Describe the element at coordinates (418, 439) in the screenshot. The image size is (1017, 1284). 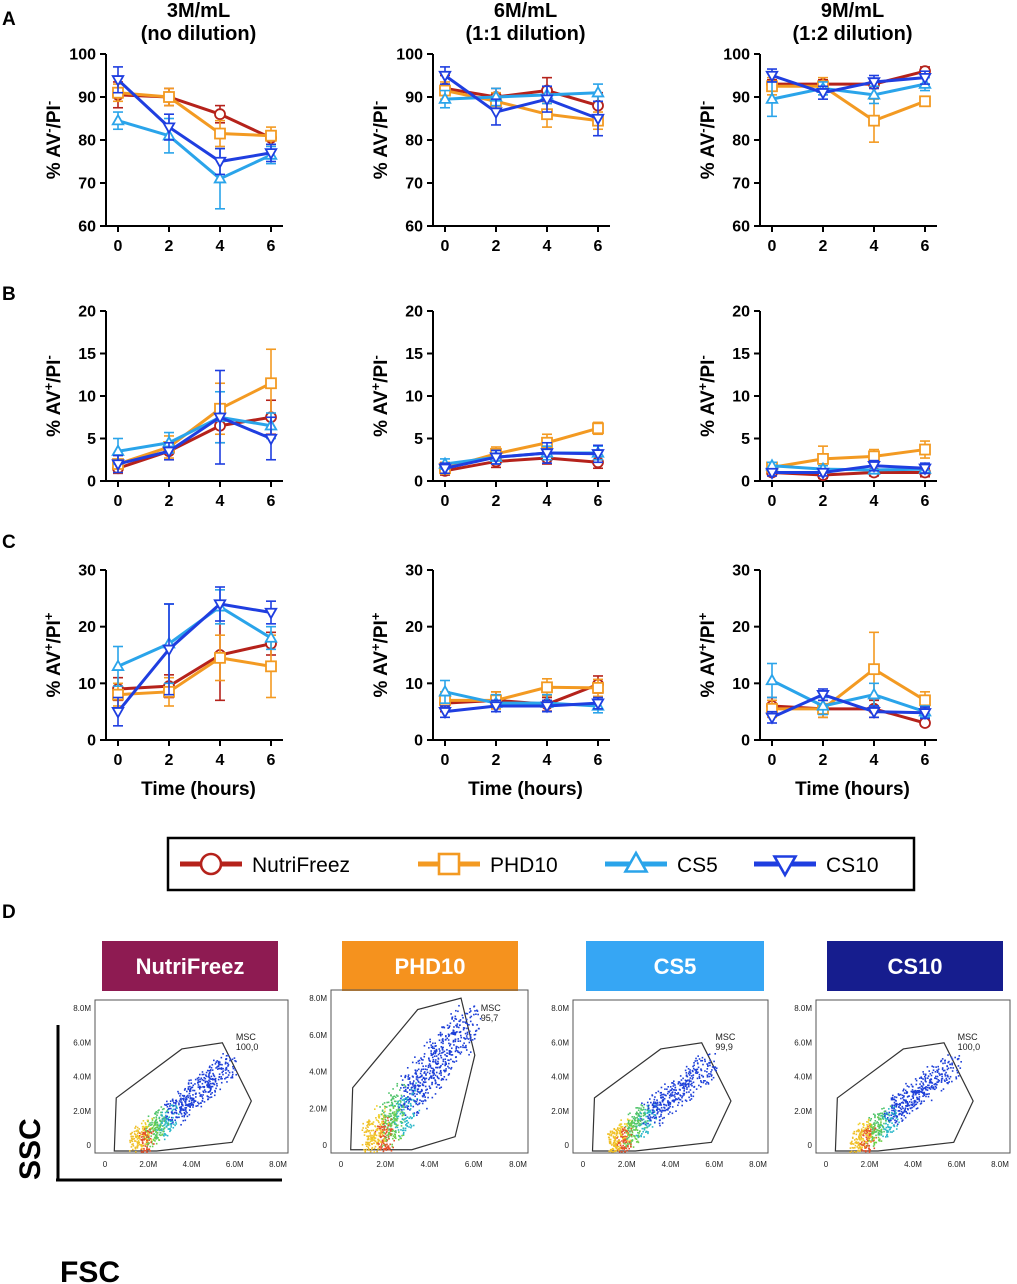
I see `y-tick-label: 5` at that location.